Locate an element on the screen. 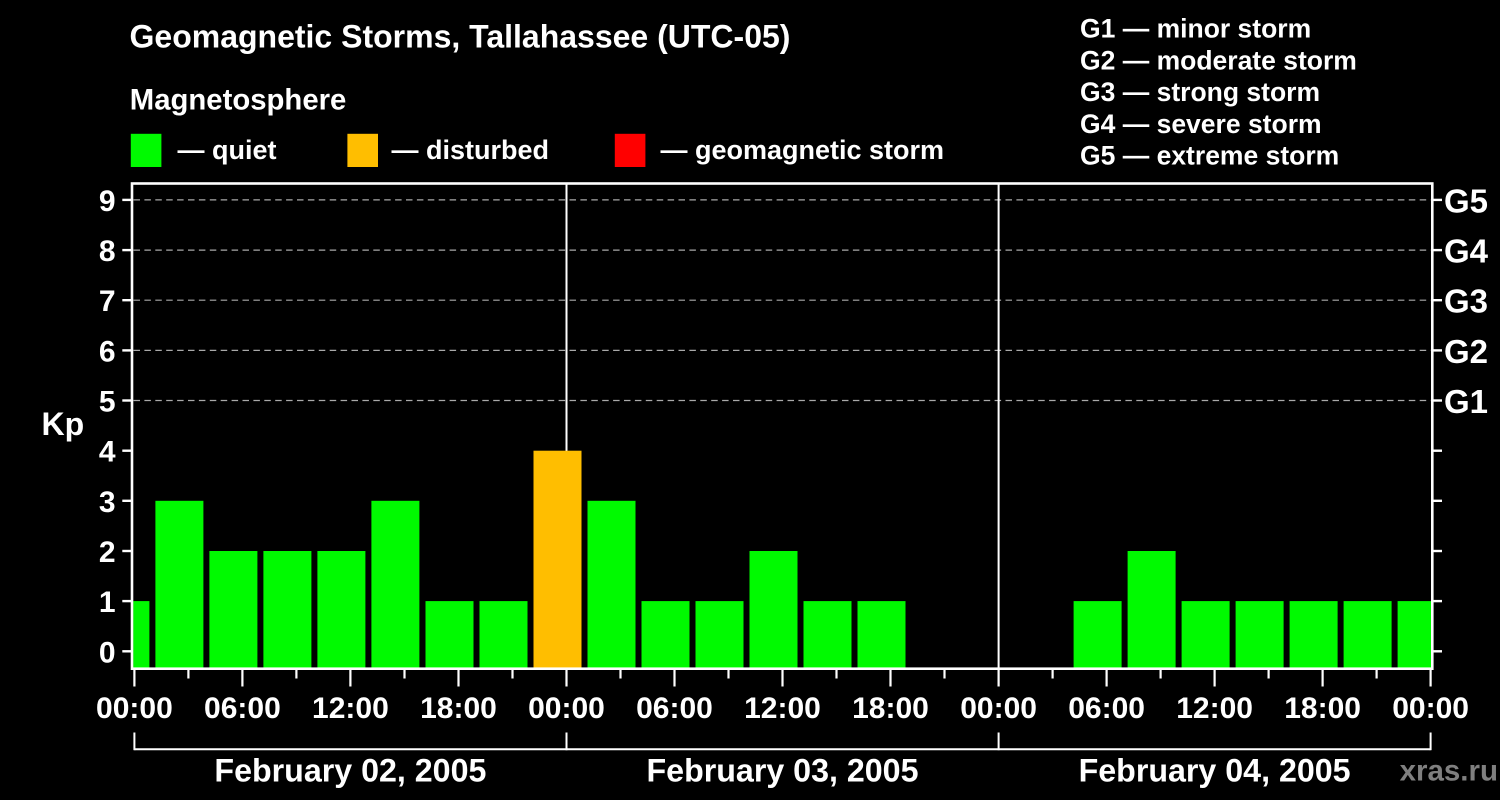  svg-text: 4 is located at coordinates (107, 452).